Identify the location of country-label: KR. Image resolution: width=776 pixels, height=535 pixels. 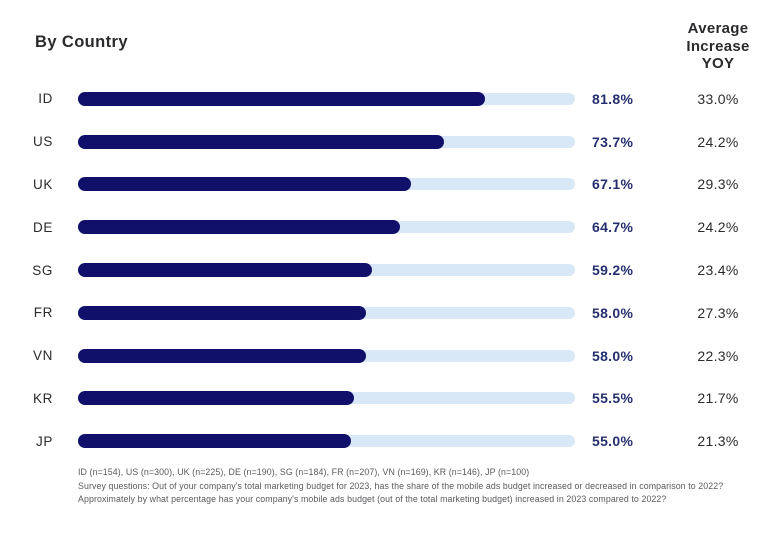
(43, 398).